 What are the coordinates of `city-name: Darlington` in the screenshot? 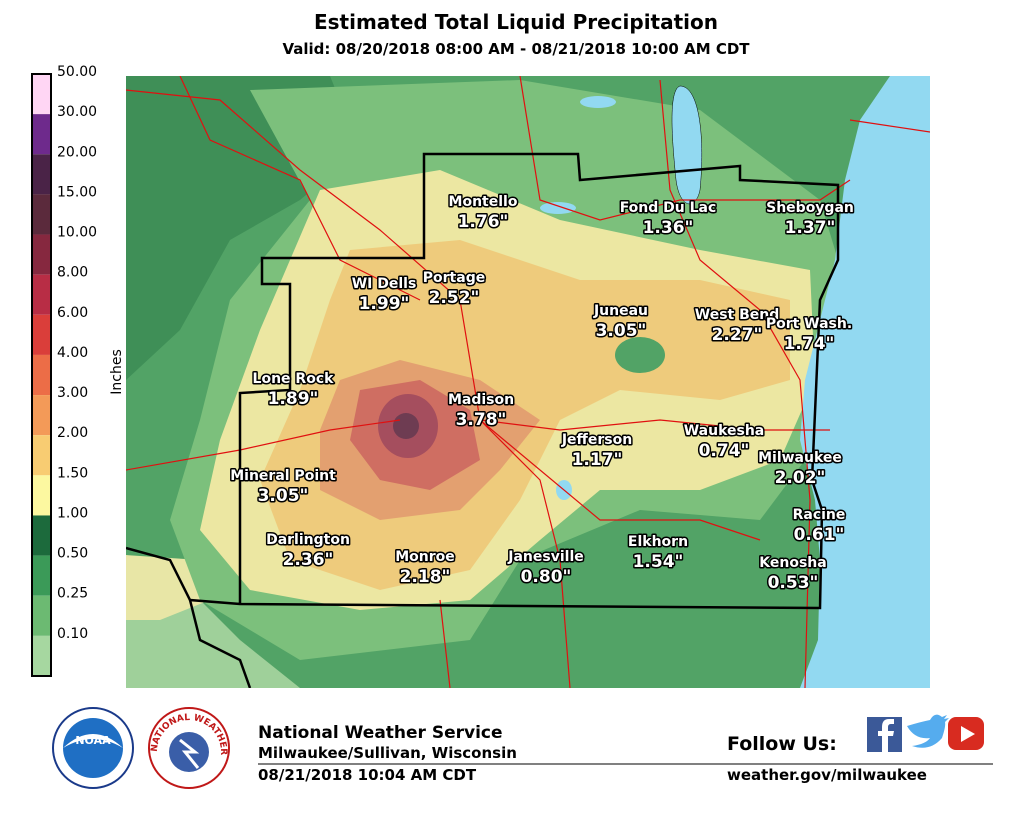 It's located at (308, 540).